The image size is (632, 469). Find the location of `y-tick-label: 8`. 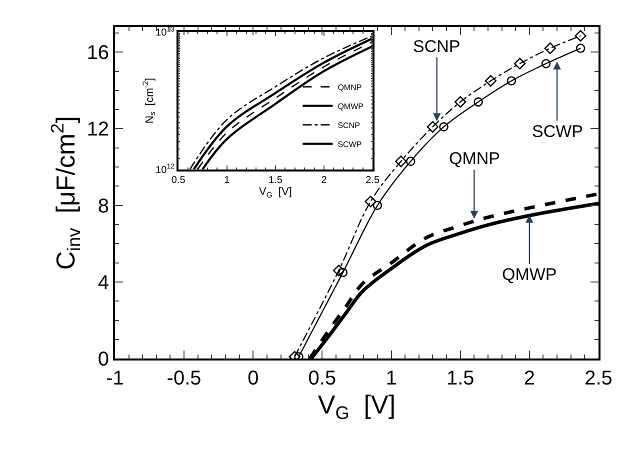

y-tick-label: 8 is located at coordinates (103, 206).